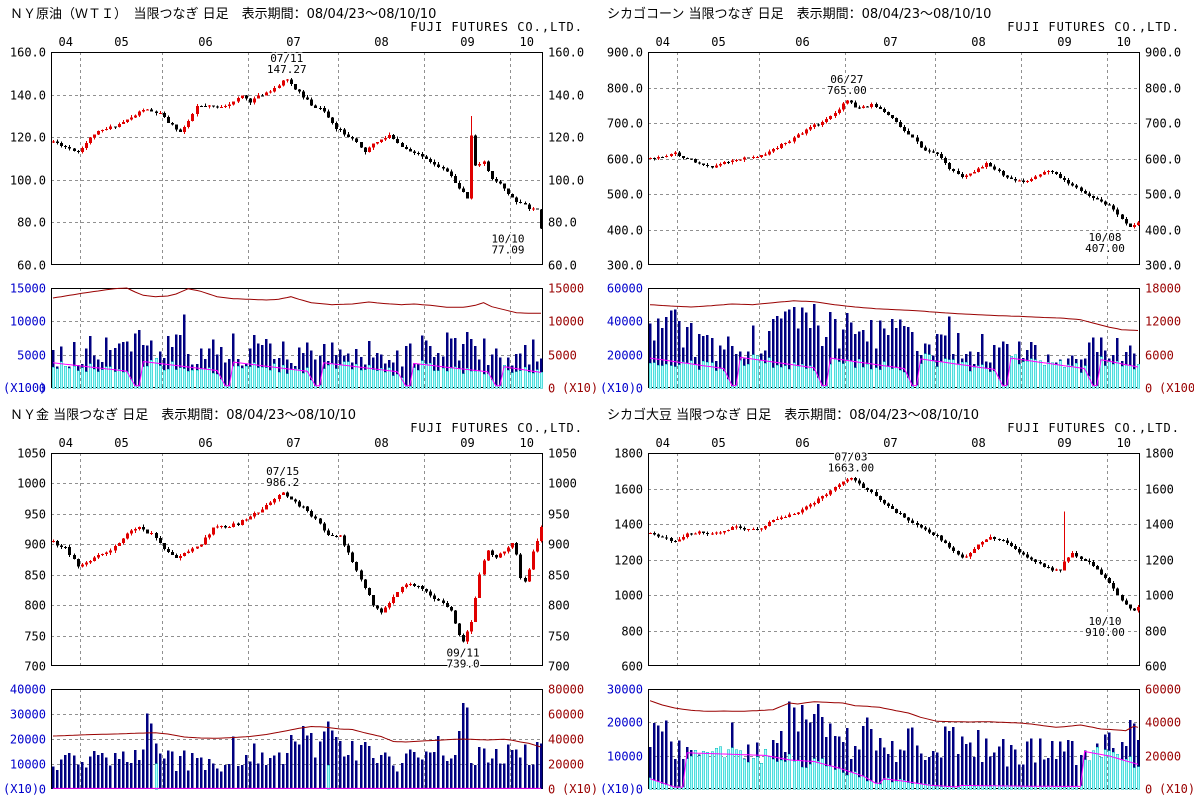 This screenshot has width=1194, height=802. Describe the element at coordinates (1159, 525) in the screenshot. I see `price-axis-label-right: 1400` at that location.